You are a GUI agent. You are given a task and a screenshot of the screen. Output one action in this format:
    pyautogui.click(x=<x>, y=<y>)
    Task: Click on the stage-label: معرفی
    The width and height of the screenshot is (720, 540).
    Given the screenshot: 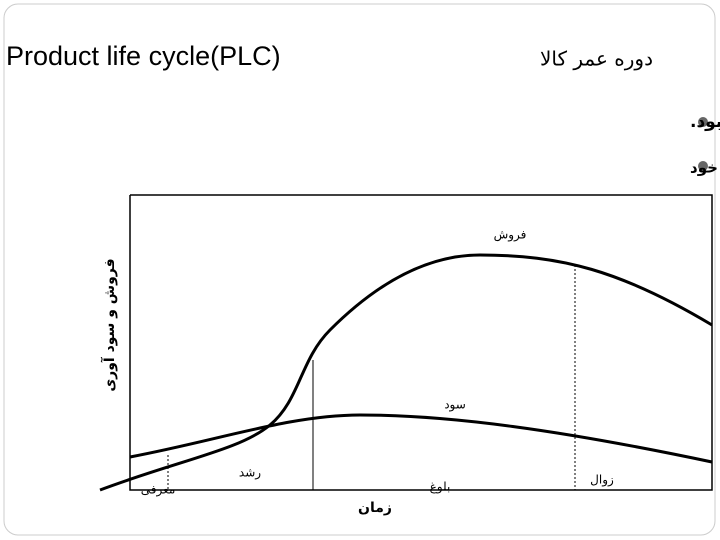 What is the action you would take?
    pyautogui.click(x=158, y=490)
    